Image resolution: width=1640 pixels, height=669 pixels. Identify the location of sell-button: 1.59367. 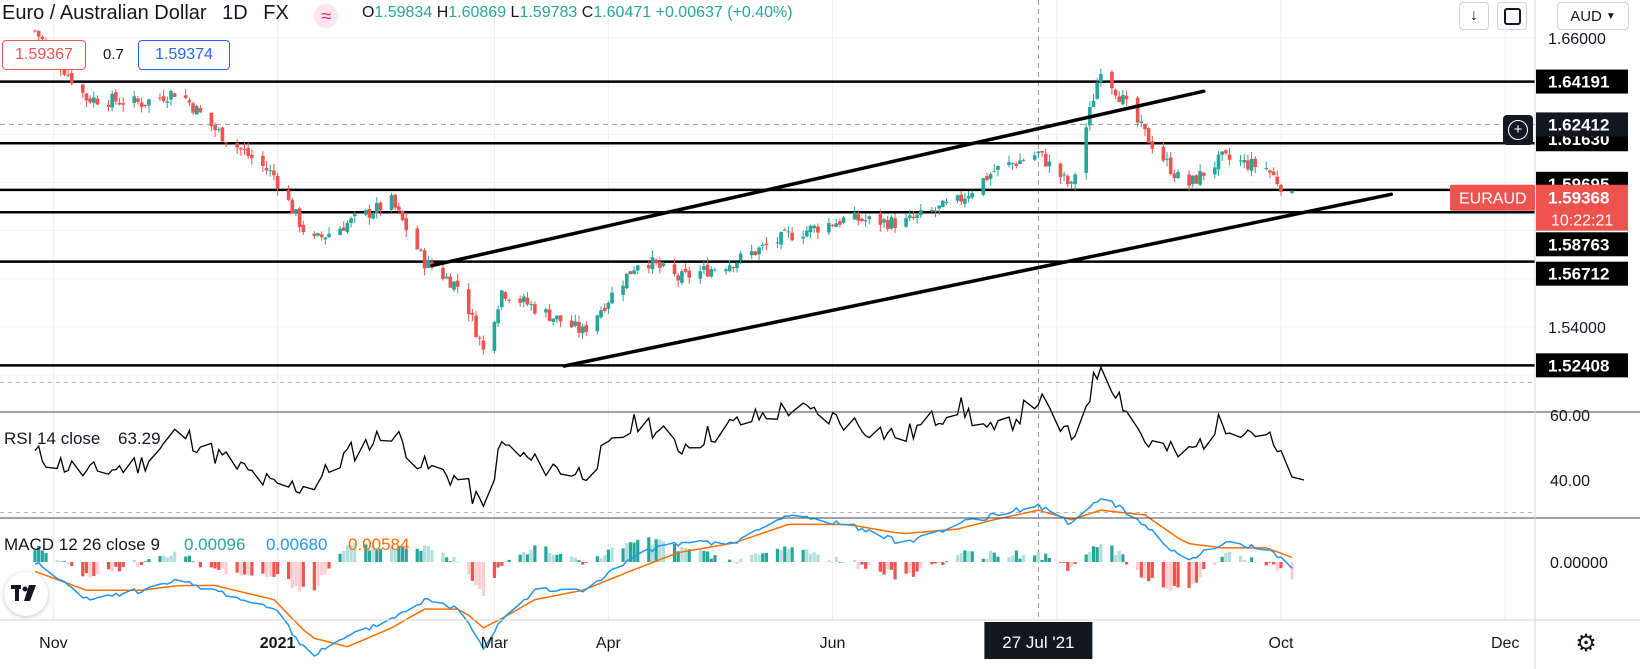
(44, 55).